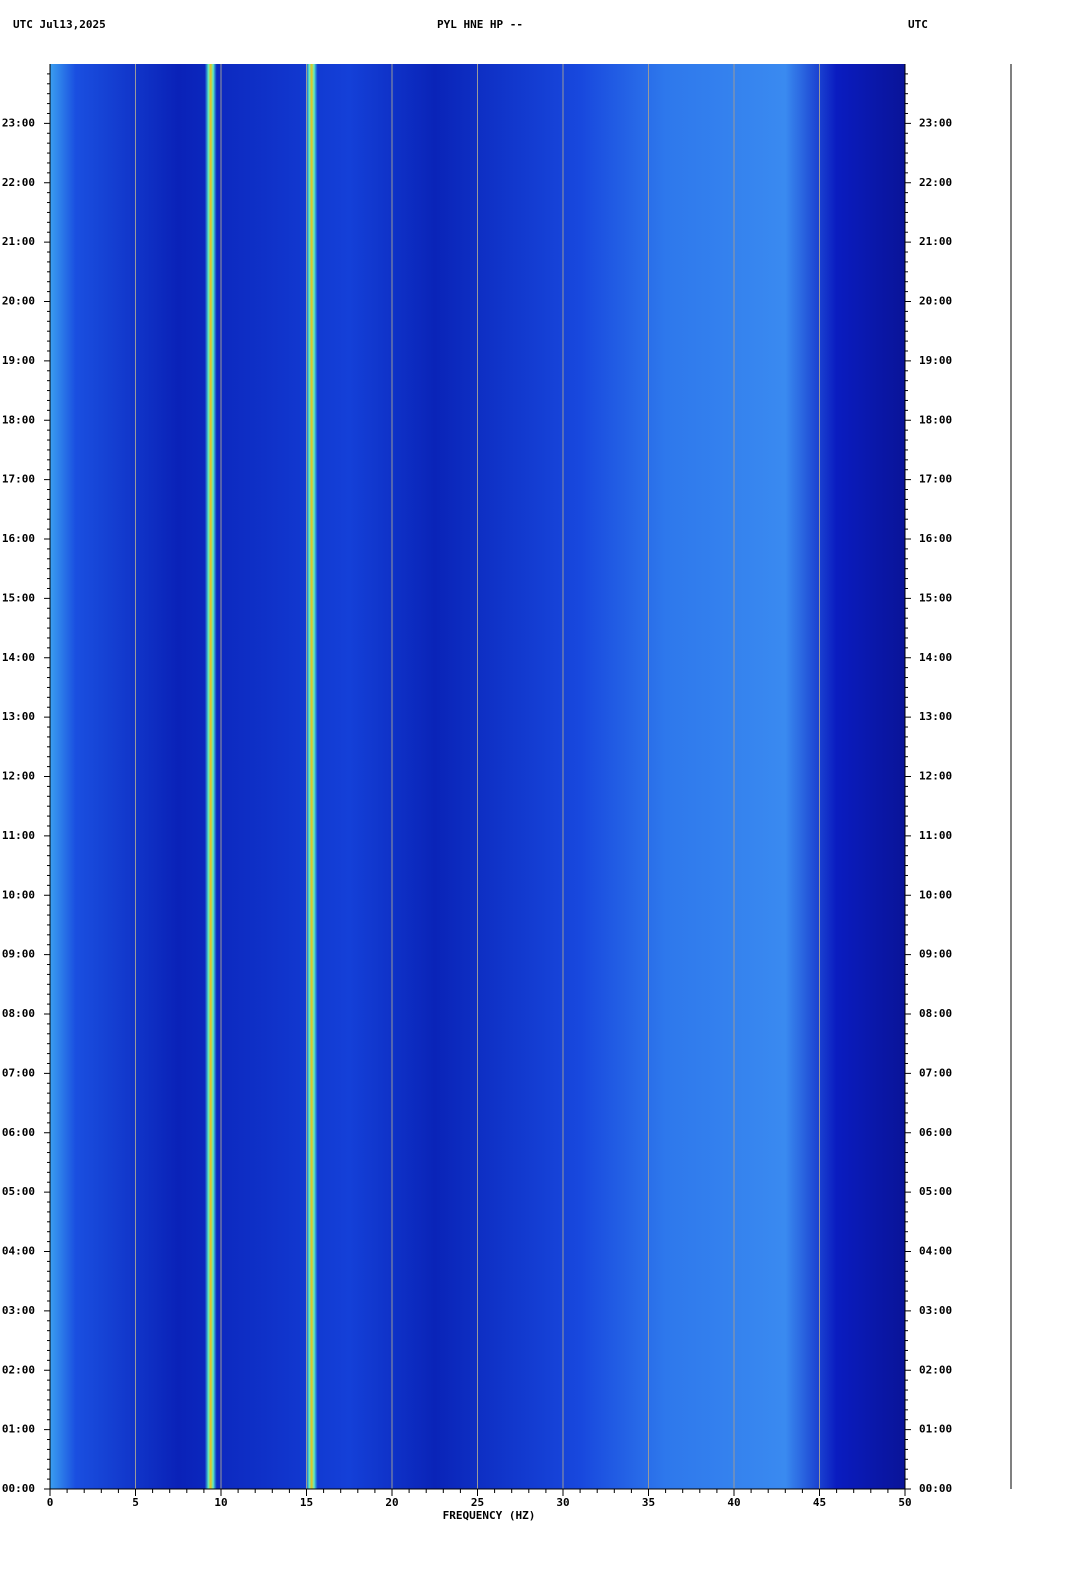  Describe the element at coordinates (935, 954) in the screenshot. I see `y-tick-label-right: 09:00` at that location.